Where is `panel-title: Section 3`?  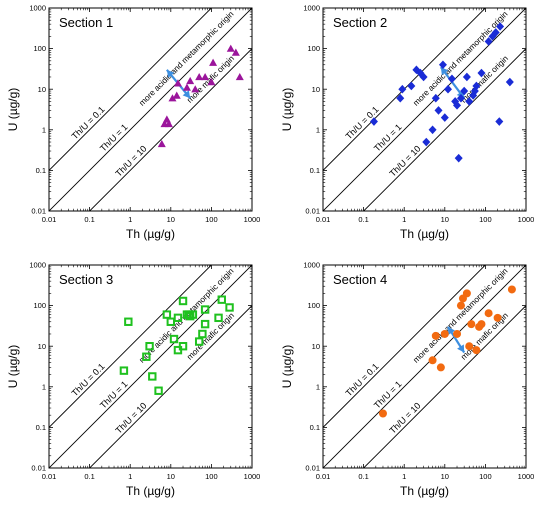 panel-title: Section 3 is located at coordinates (86, 279).